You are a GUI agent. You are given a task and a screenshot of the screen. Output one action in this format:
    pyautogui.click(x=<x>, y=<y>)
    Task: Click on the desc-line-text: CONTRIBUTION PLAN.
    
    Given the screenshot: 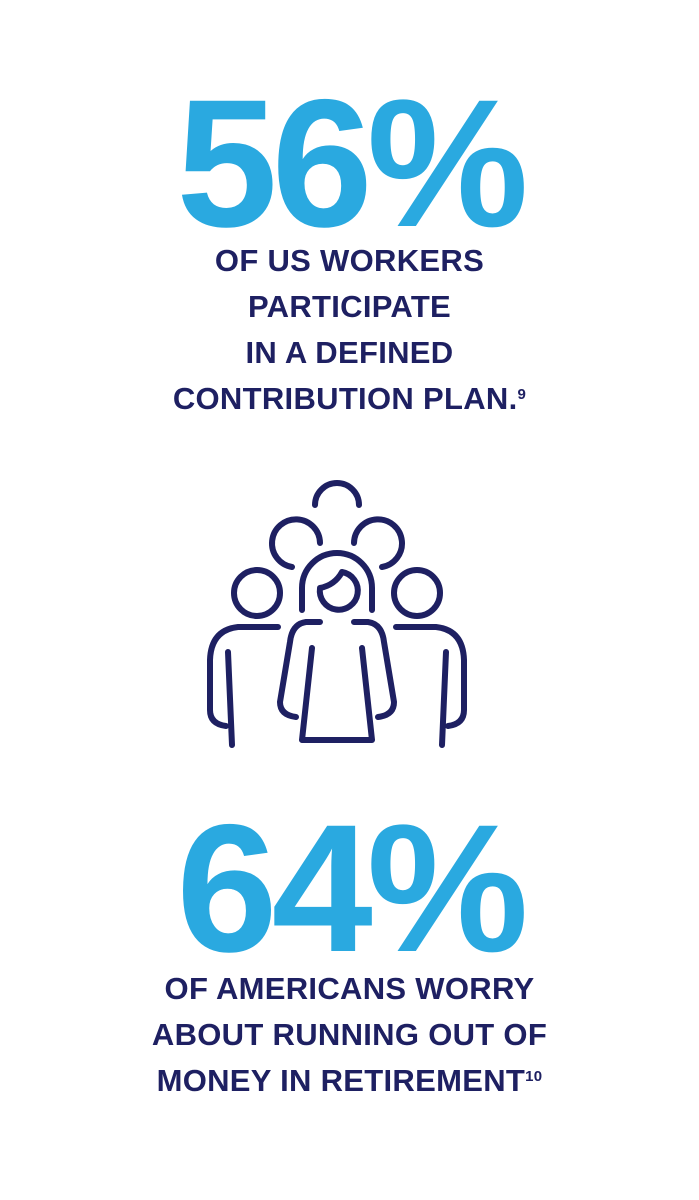 What is the action you would take?
    pyautogui.click(x=345, y=398)
    